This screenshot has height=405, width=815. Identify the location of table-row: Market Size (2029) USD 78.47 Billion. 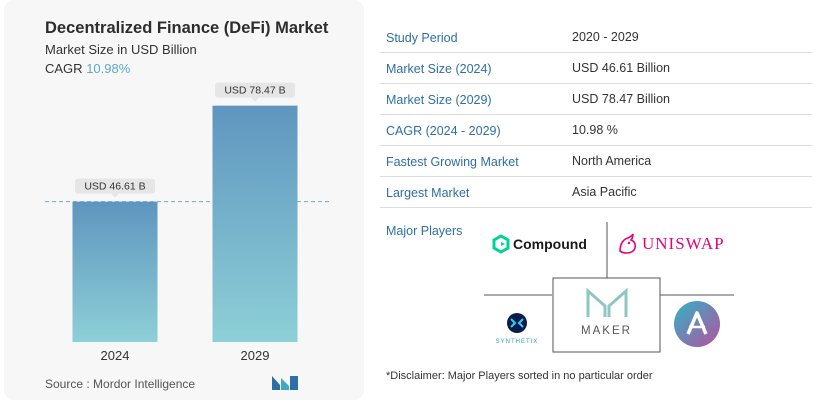
(596, 99).